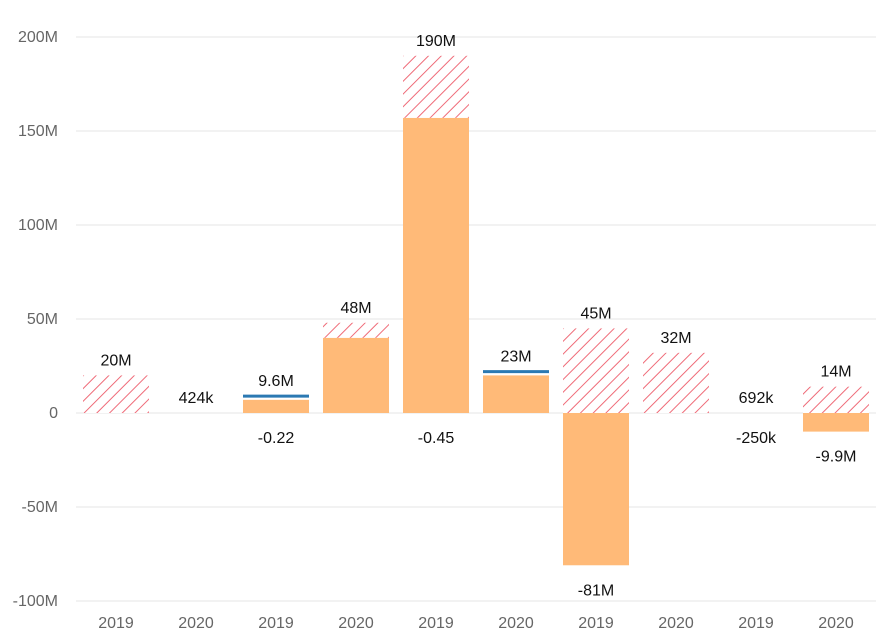 This screenshot has width=880, height=637. What do you see at coordinates (596, 590) in the screenshot?
I see `data-label: -81M` at bounding box center [596, 590].